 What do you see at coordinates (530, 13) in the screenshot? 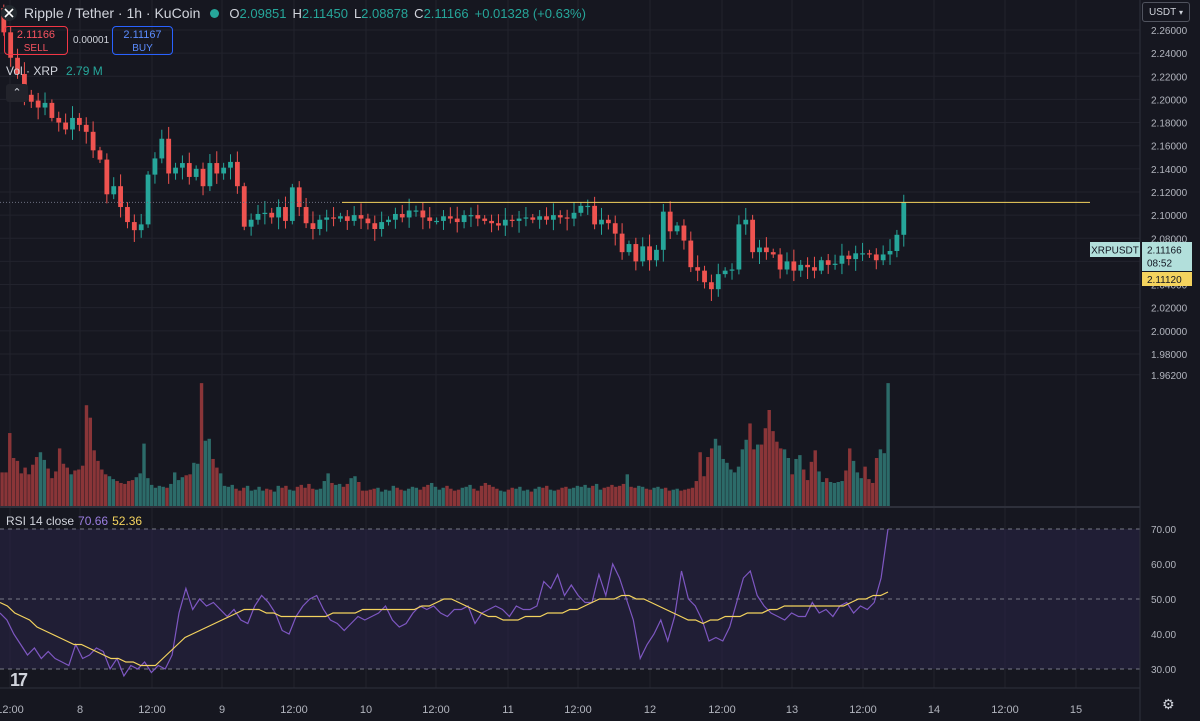
I see `change-value: +0.01328 (+0.63%)` at bounding box center [530, 13].